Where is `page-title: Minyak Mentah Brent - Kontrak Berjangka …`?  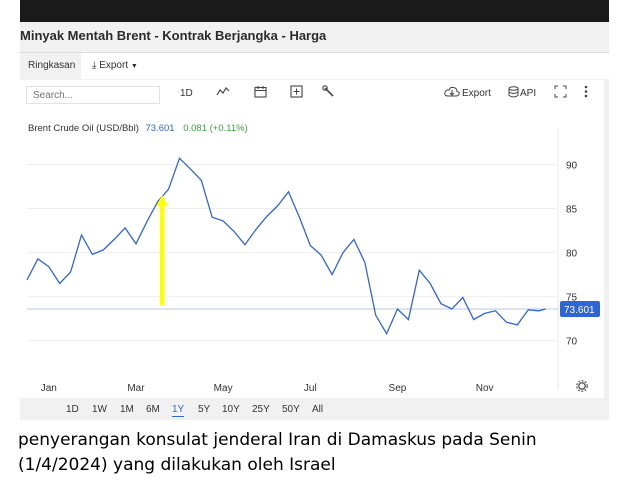 page-title: Minyak Mentah Brent - Kontrak Berjangka … is located at coordinates (173, 35).